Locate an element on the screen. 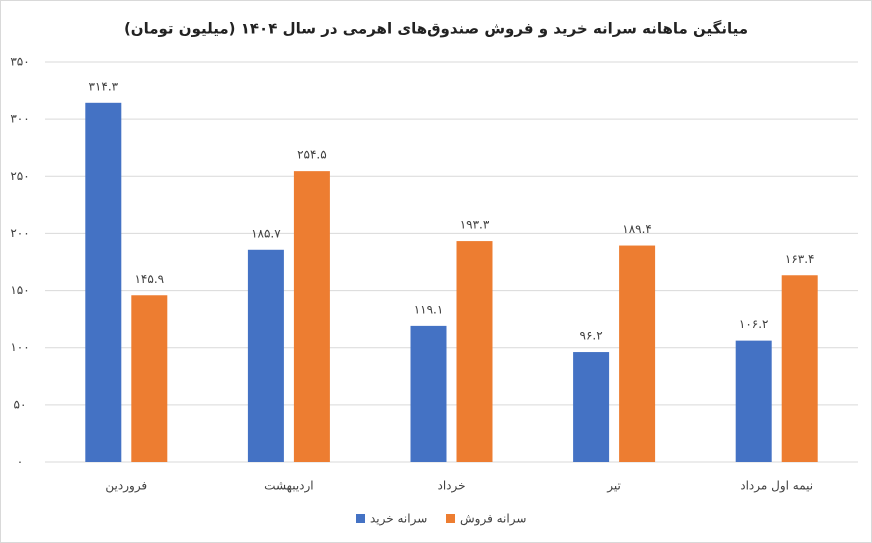  value-label: ۱۶۳.۴ is located at coordinates (800, 259).